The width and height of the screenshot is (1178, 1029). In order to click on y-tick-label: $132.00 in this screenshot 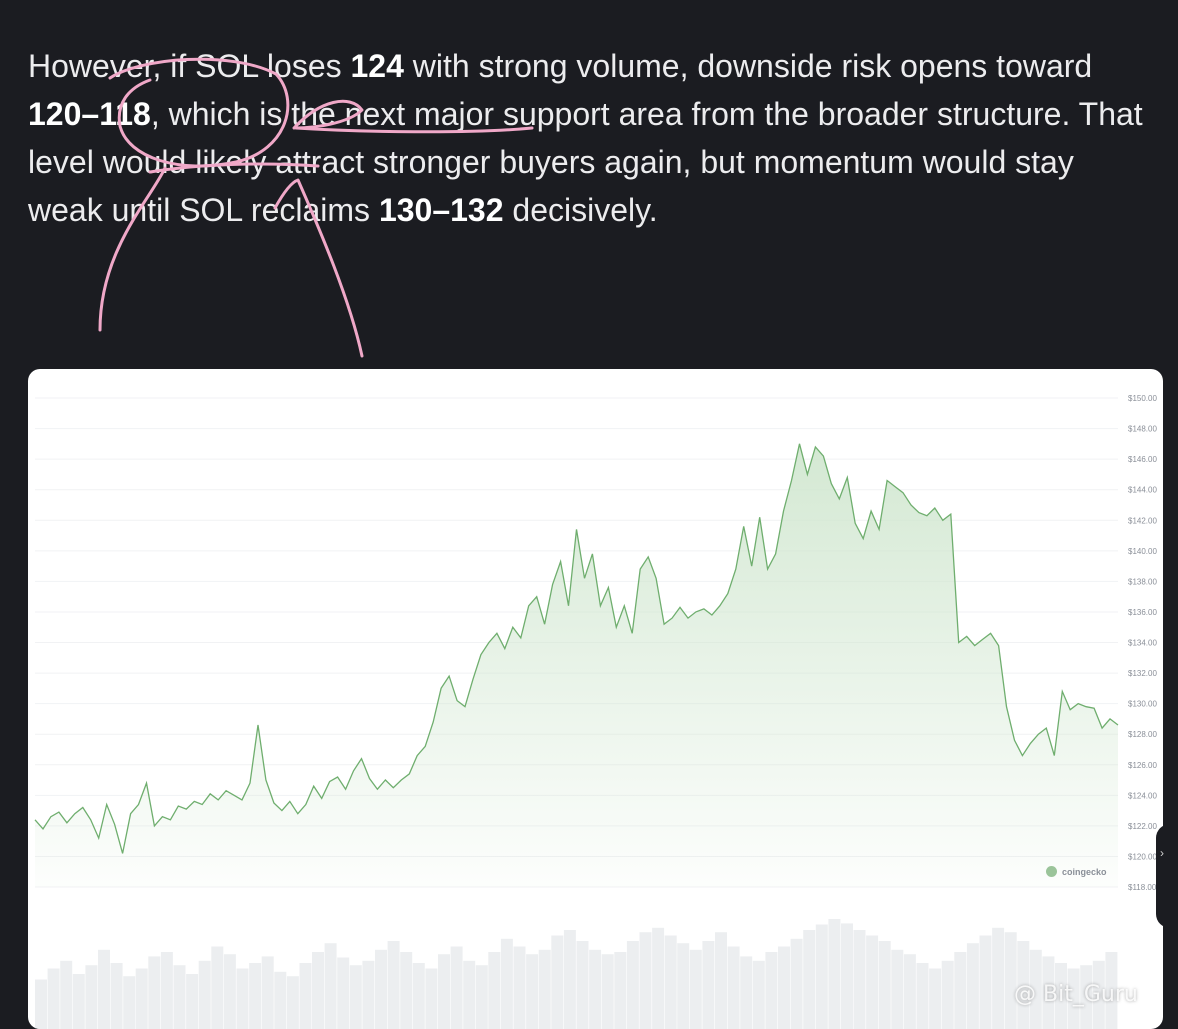, I will do `click(1142, 673)`.